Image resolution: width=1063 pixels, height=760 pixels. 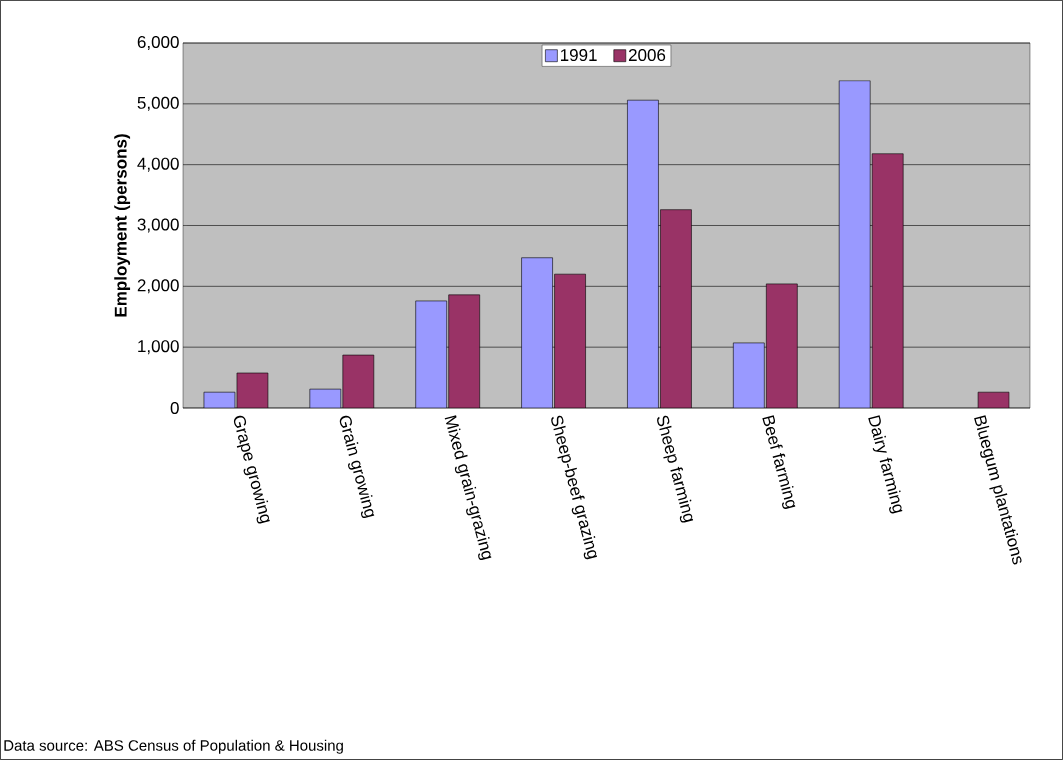 What do you see at coordinates (251, 469) in the screenshot?
I see `x-tick-label: Grape growing` at bounding box center [251, 469].